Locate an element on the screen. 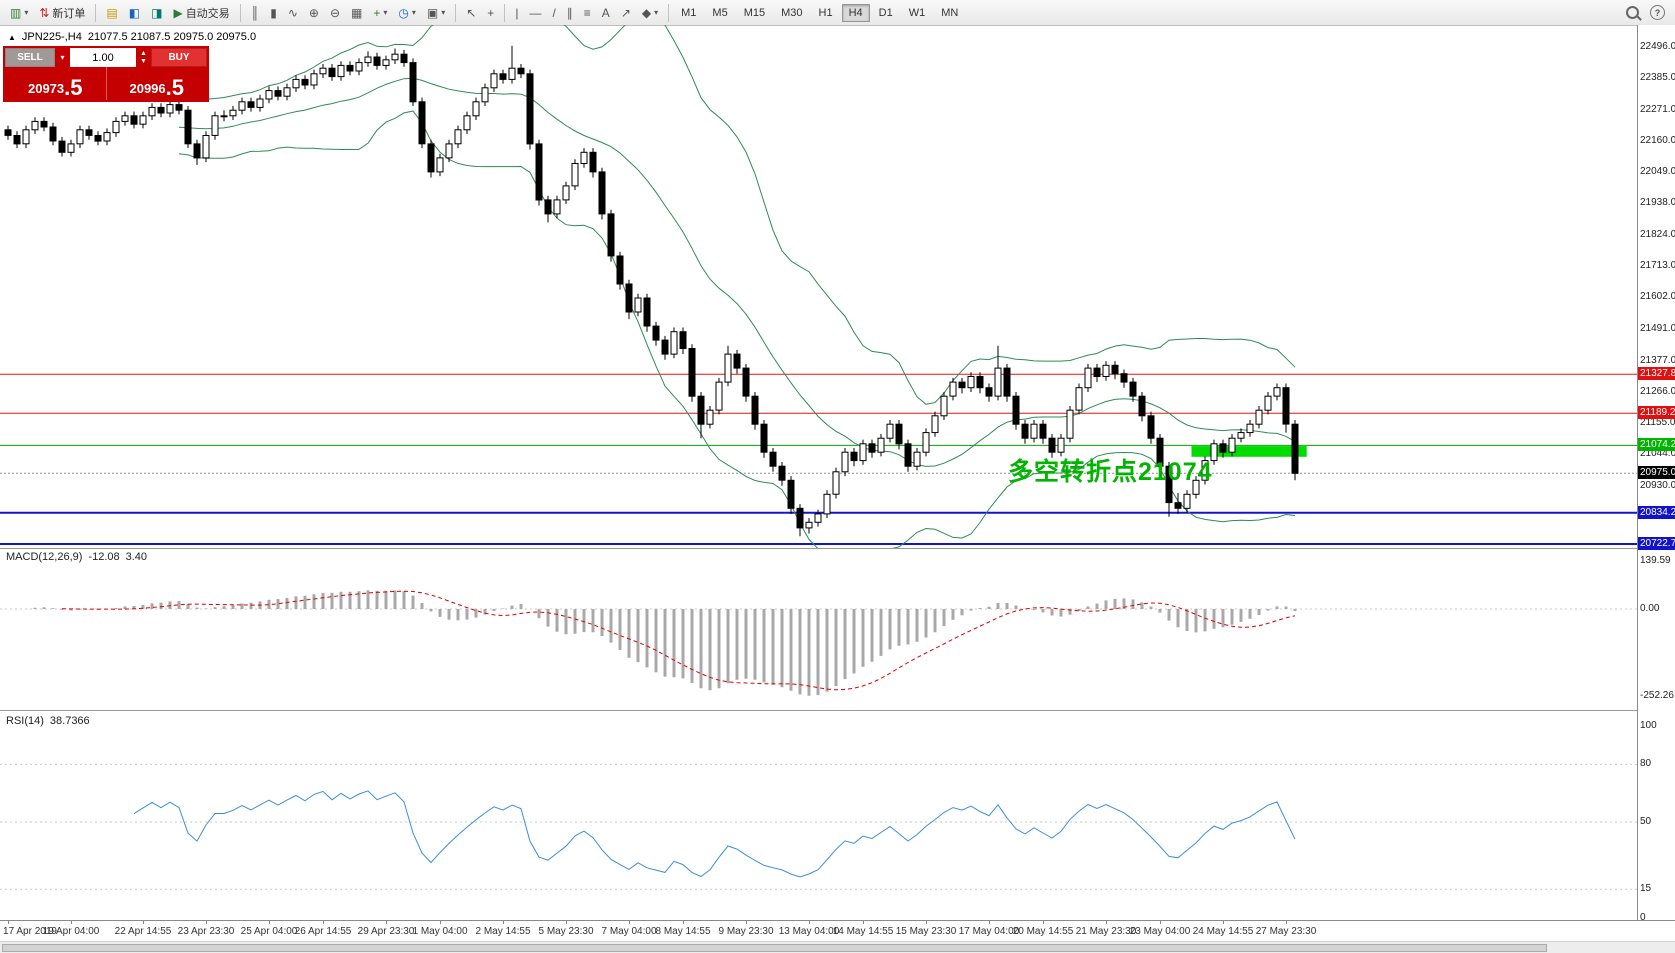 This screenshot has width=1675, height=953. macd-value-main: -12.08 is located at coordinates (104, 557).